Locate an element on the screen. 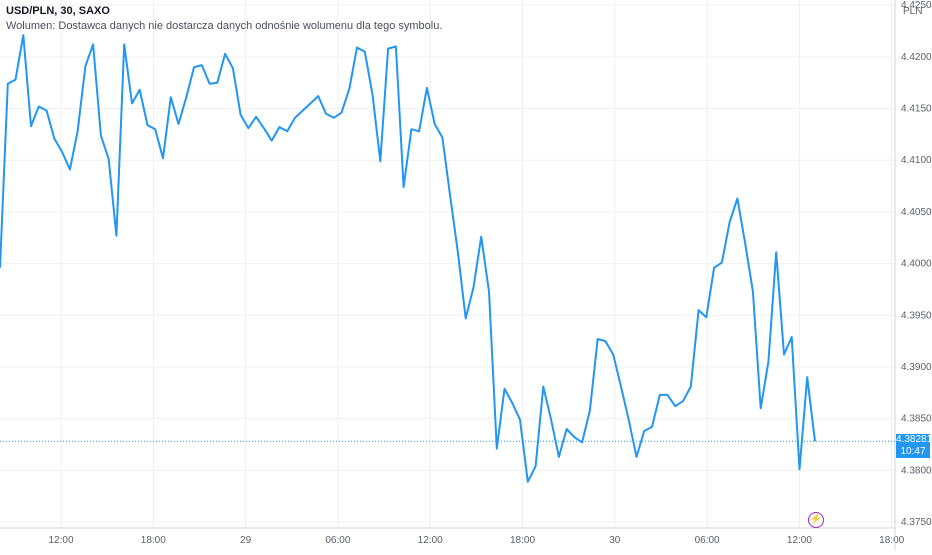 The width and height of the screenshot is (932, 555). y-tick-label: 4.40500 is located at coordinates (916, 212).